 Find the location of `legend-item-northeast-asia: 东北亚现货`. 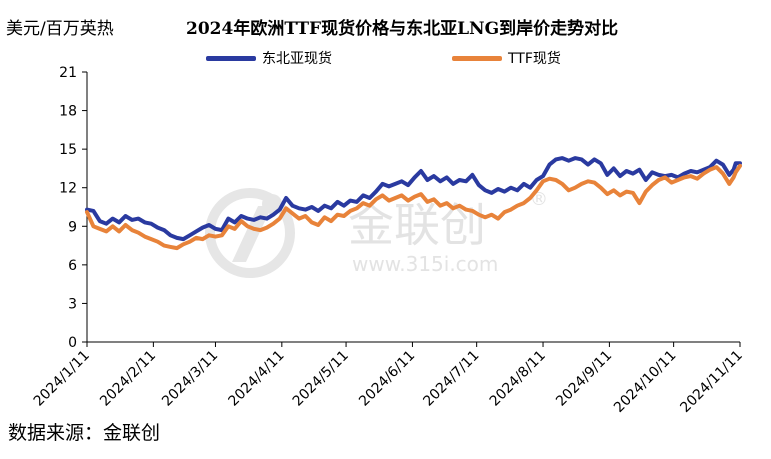

legend-item-northeast-asia: 东北亚现货 is located at coordinates (269, 58).